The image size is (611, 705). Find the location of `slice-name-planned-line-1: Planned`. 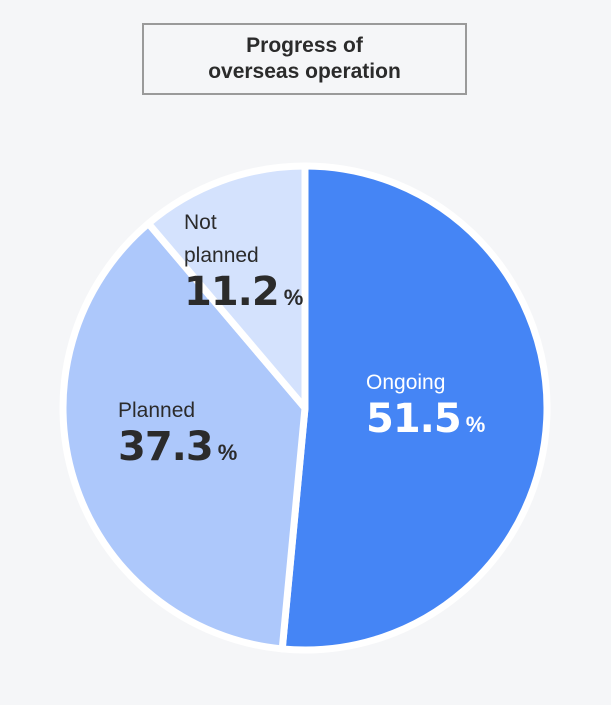

slice-name-planned-line-1: Planned is located at coordinates (156, 410).